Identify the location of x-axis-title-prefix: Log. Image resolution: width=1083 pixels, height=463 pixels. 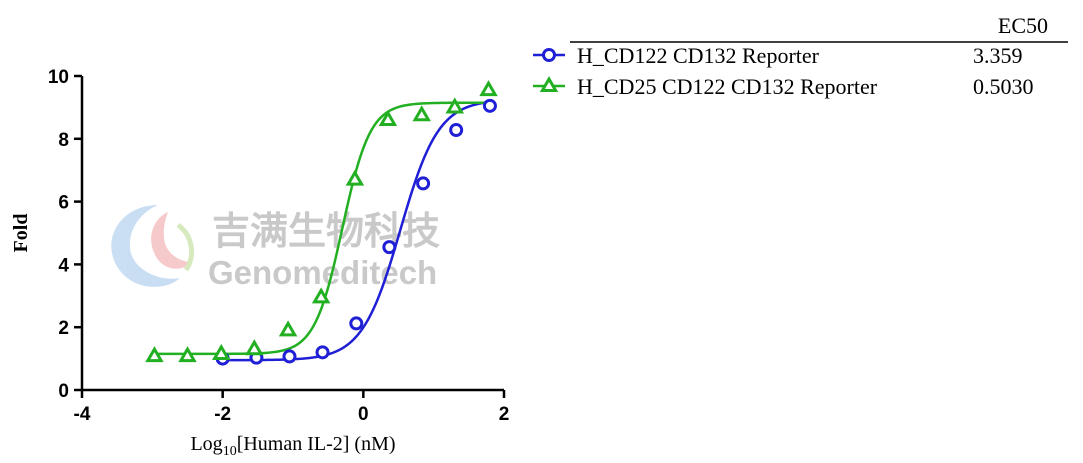
(206, 444).